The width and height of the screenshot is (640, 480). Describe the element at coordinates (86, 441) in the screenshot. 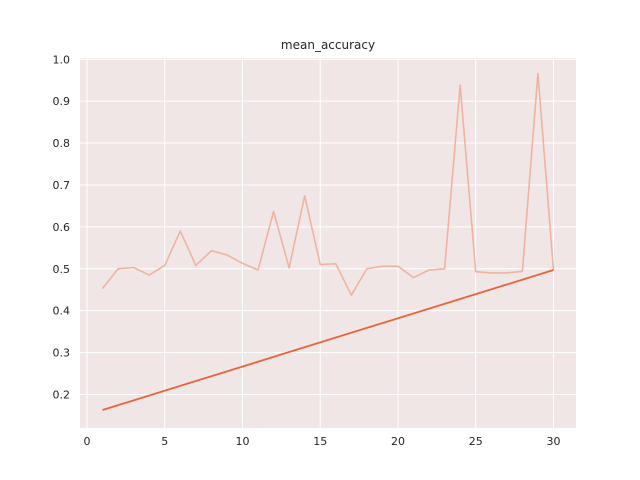

I see `x-tick-label: 0` at that location.